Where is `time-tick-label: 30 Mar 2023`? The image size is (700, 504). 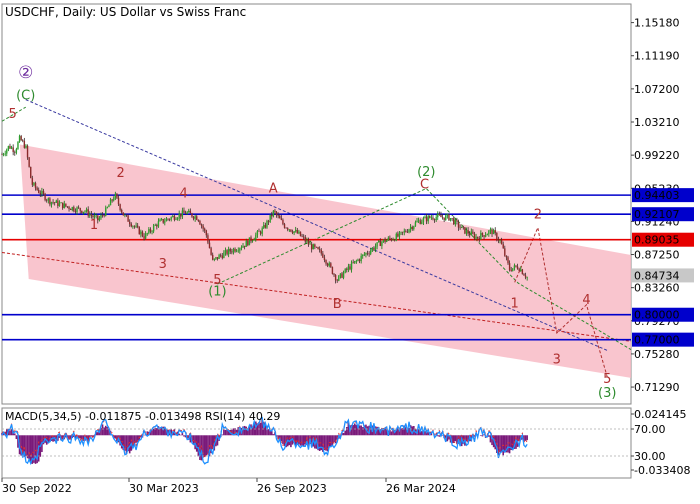
time-tick-label: 30 Mar 2023 is located at coordinates (164, 488).